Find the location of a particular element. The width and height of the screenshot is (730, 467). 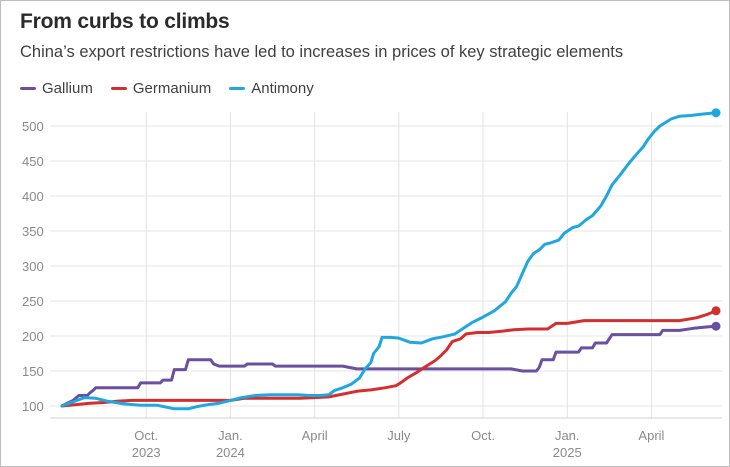

series-end-marker-germanium is located at coordinates (716, 311).